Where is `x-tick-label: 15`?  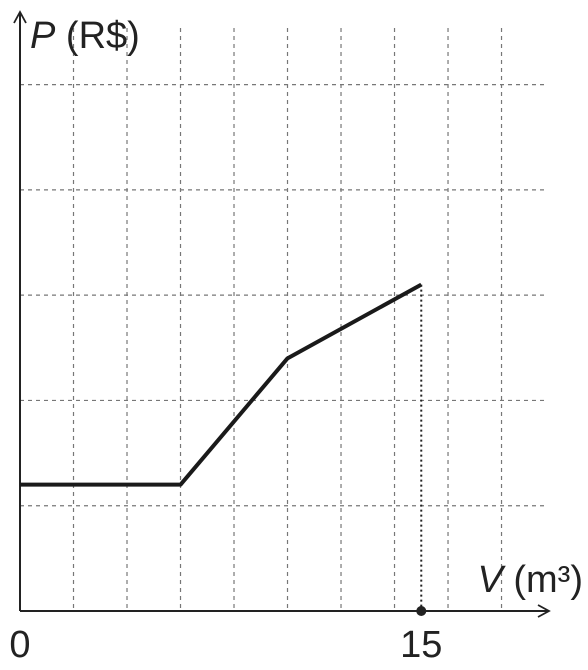 x-tick-label: 15 is located at coordinates (421, 645).